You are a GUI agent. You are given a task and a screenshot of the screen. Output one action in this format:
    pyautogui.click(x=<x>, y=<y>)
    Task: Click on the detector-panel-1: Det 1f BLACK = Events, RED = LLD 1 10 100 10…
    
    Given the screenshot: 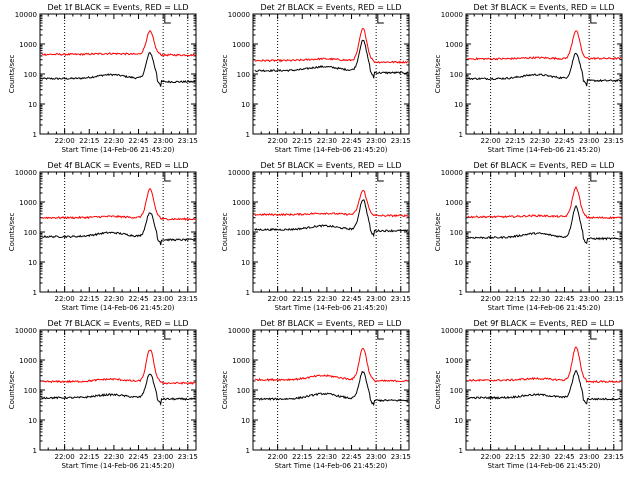 What is the action you would take?
    pyautogui.click(x=103, y=78)
    